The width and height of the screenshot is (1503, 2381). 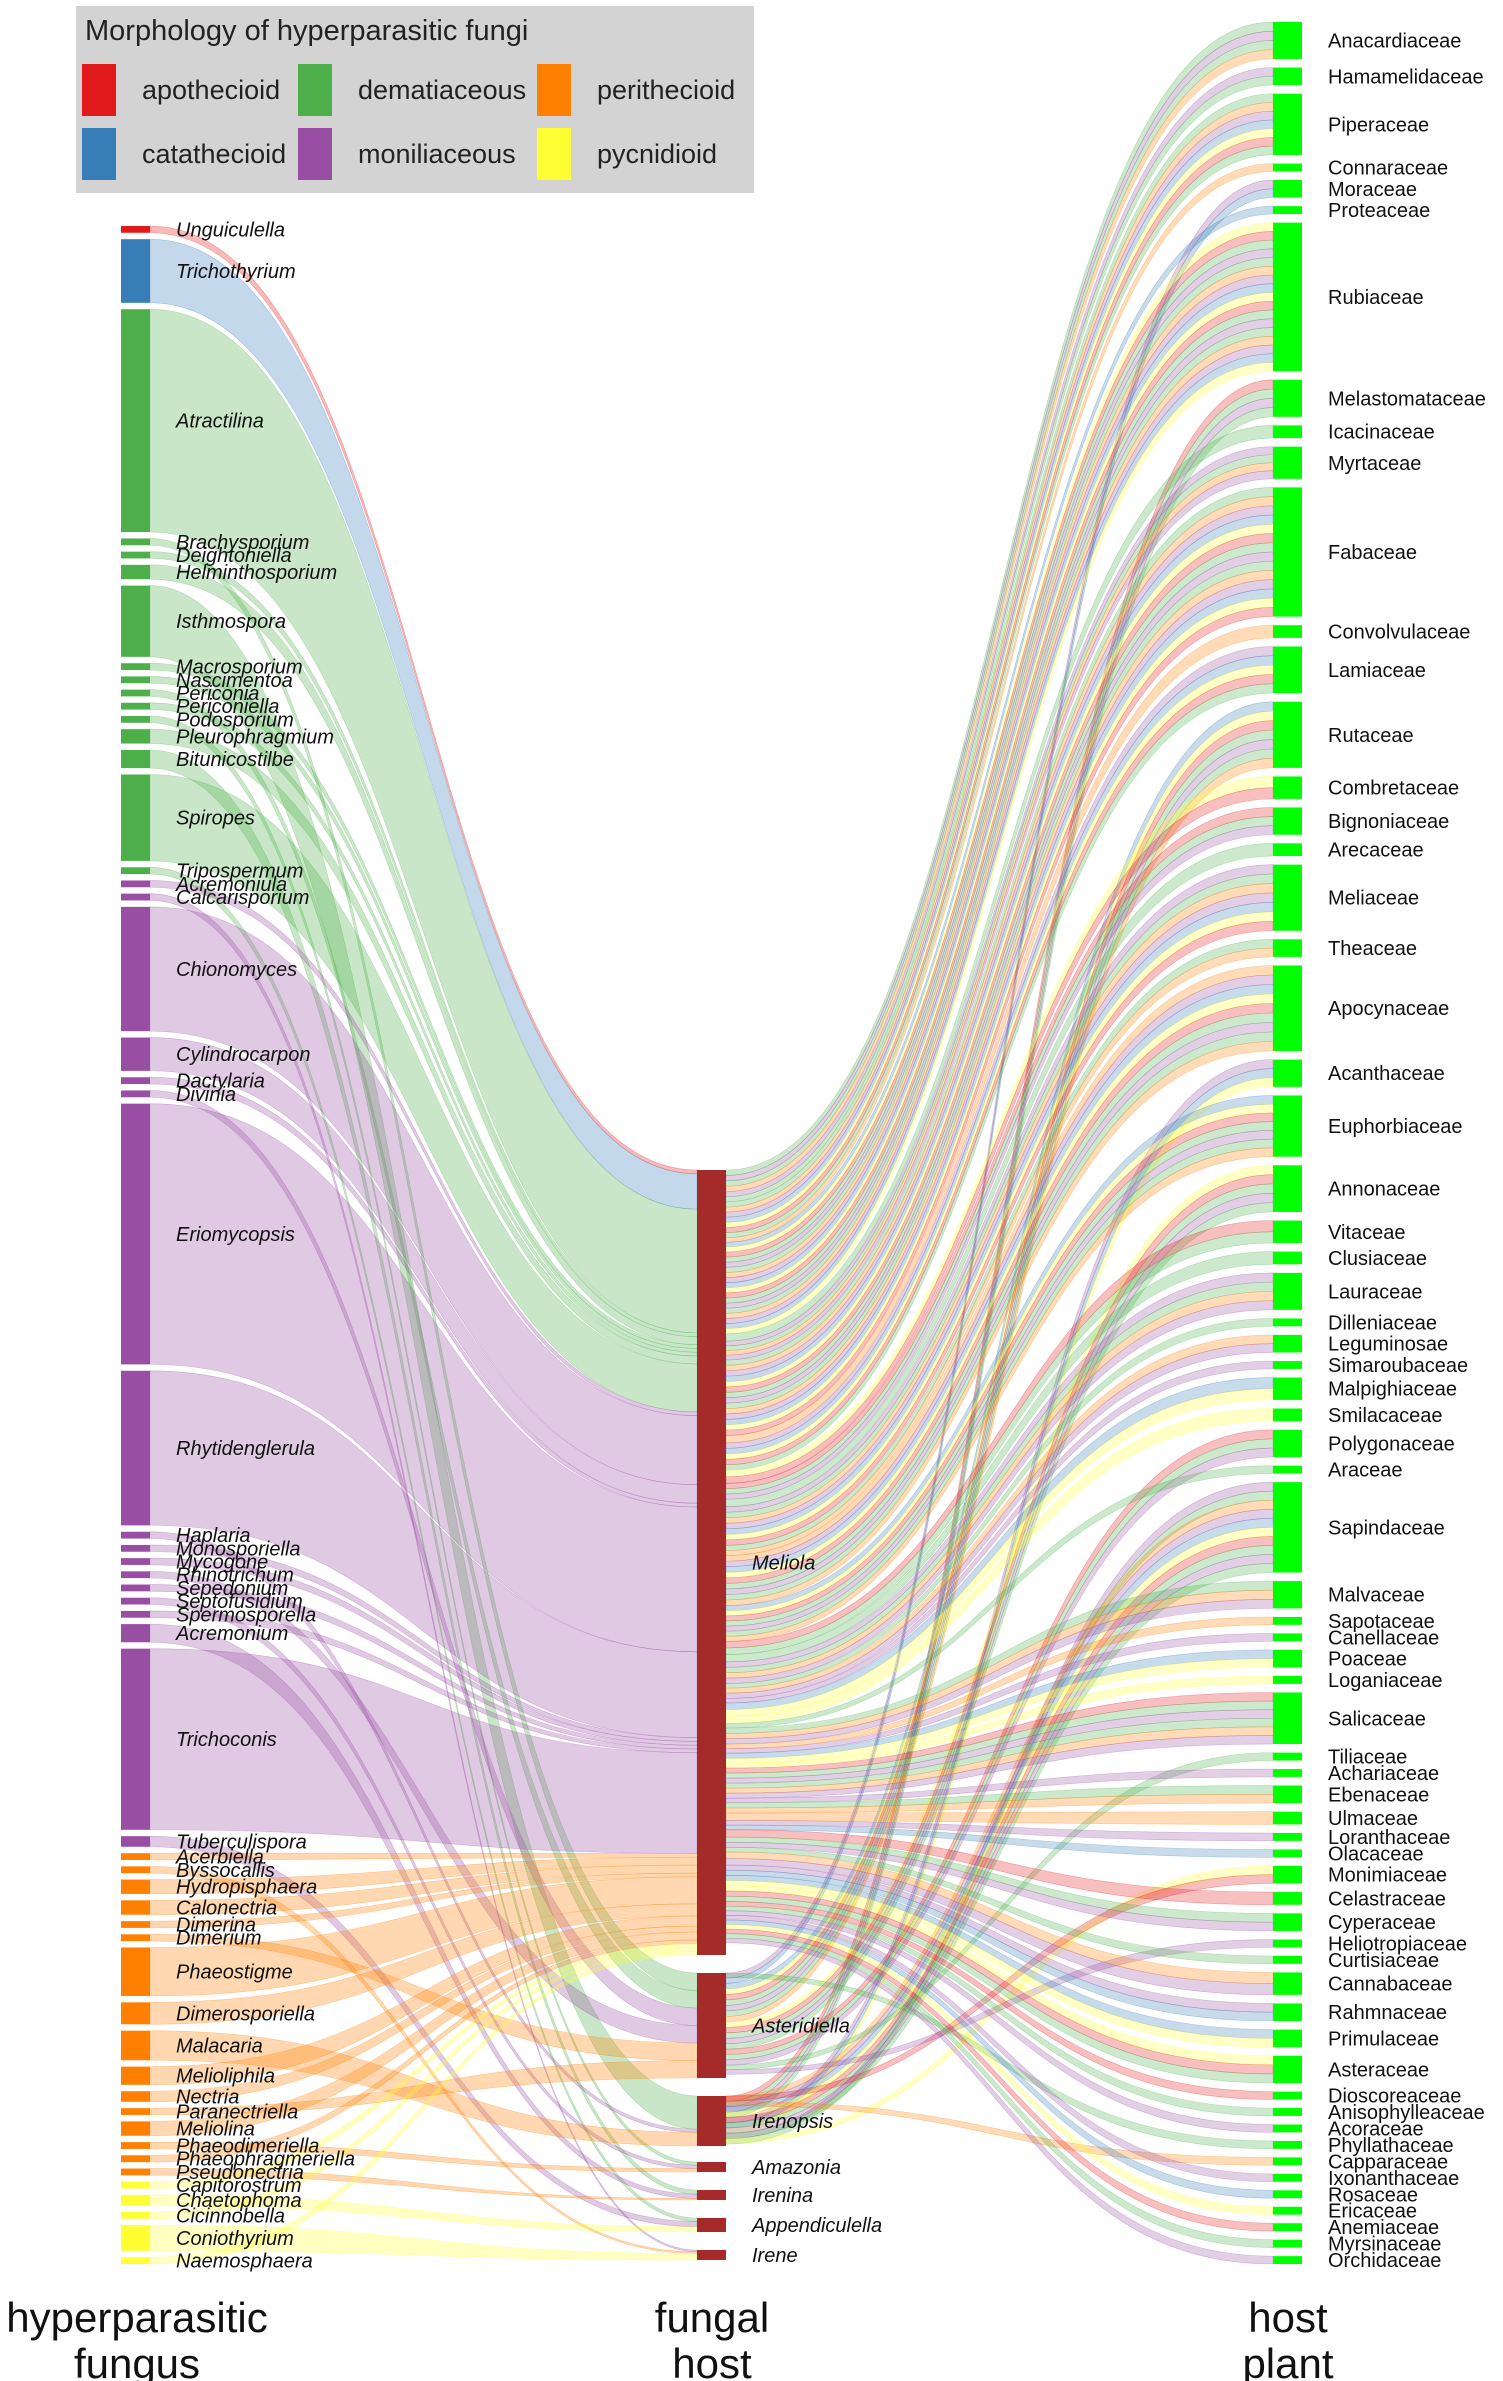 I want to click on fungus-node-nascimentoa, so click(x=135, y=680).